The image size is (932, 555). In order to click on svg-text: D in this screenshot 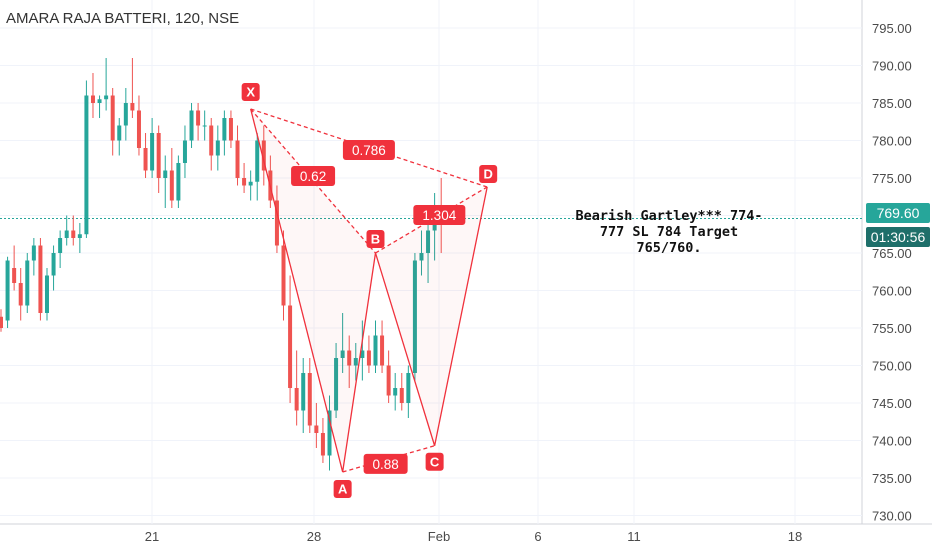, I will do `click(487, 174)`.